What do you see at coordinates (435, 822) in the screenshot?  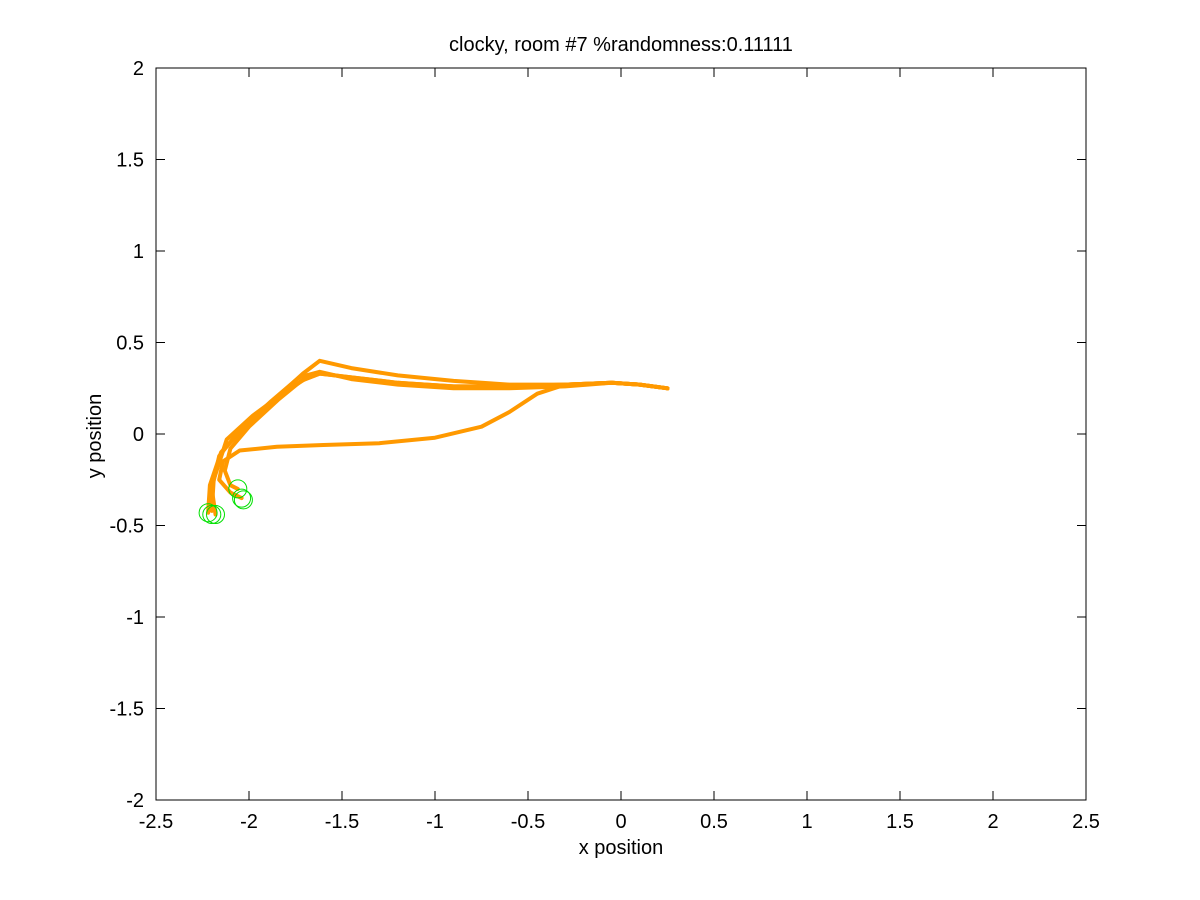 I see `x-tick-label: -1` at bounding box center [435, 822].